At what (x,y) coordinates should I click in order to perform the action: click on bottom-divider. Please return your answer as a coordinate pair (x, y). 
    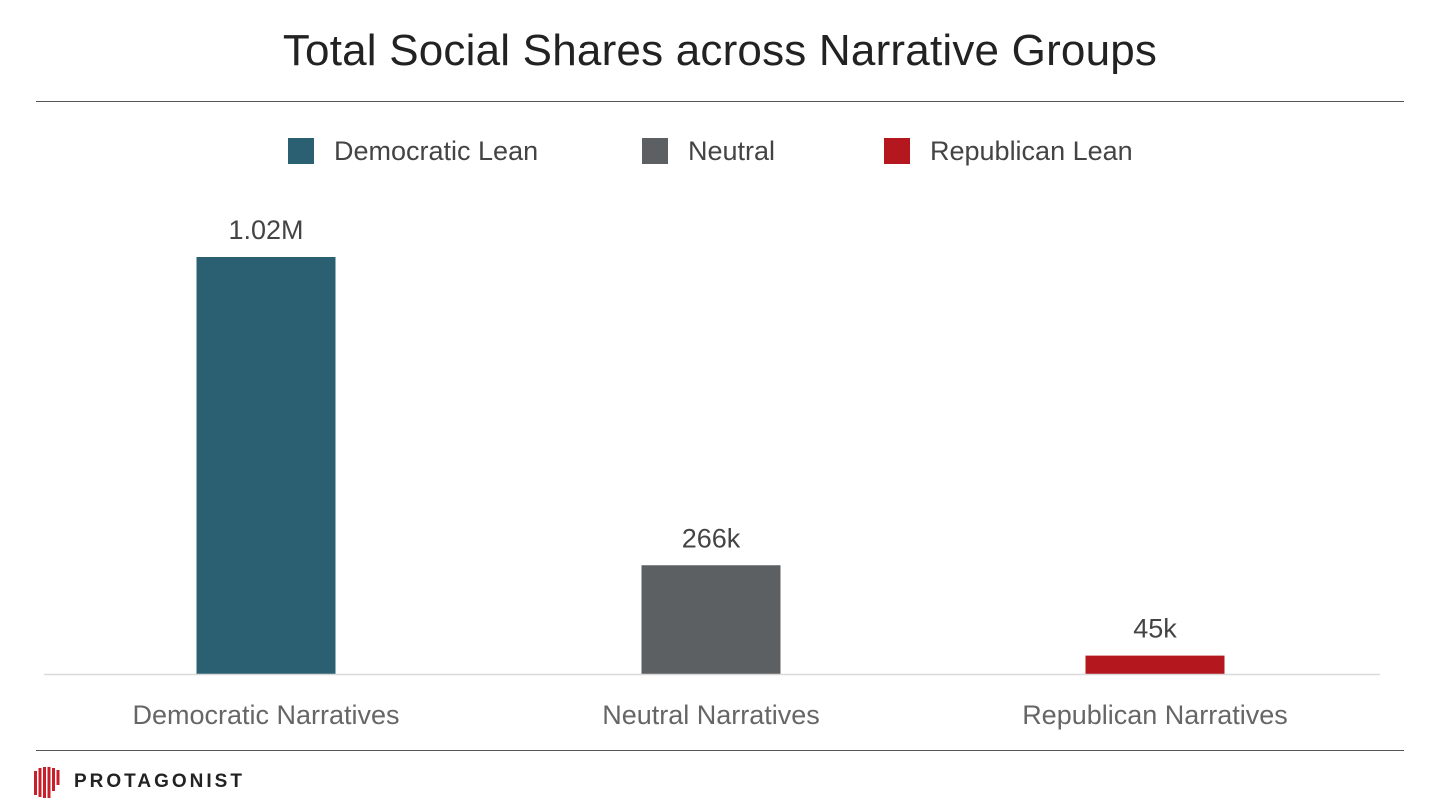
    Looking at the image, I should click on (720, 750).